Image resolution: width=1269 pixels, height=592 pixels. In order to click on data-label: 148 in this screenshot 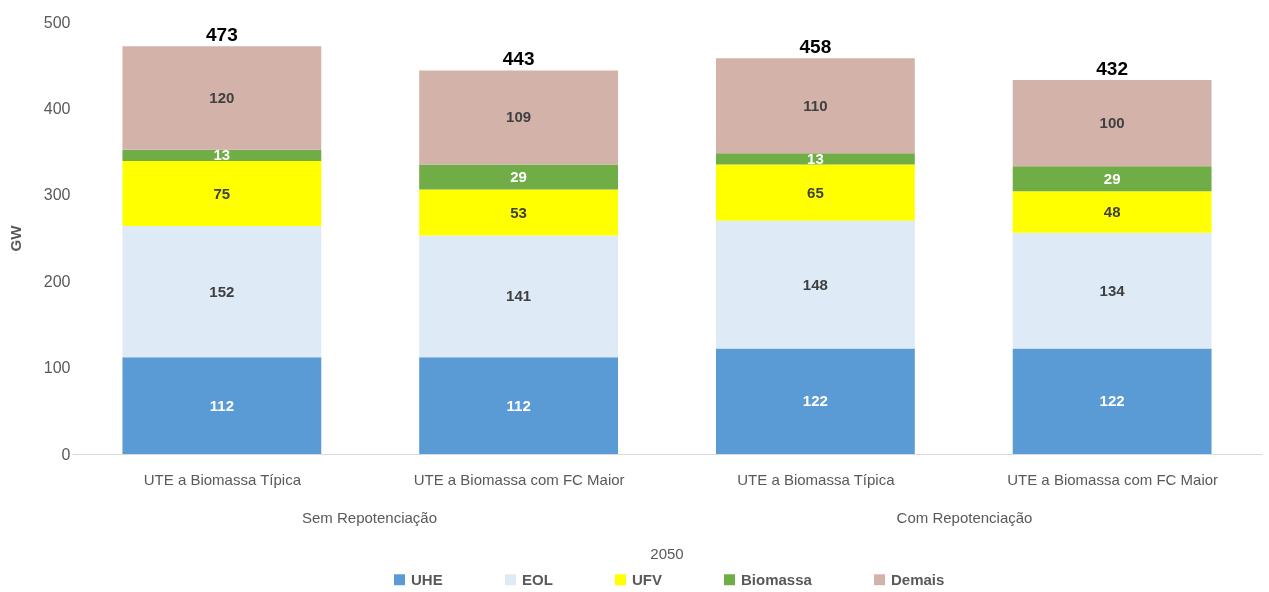, I will do `click(815, 284)`.